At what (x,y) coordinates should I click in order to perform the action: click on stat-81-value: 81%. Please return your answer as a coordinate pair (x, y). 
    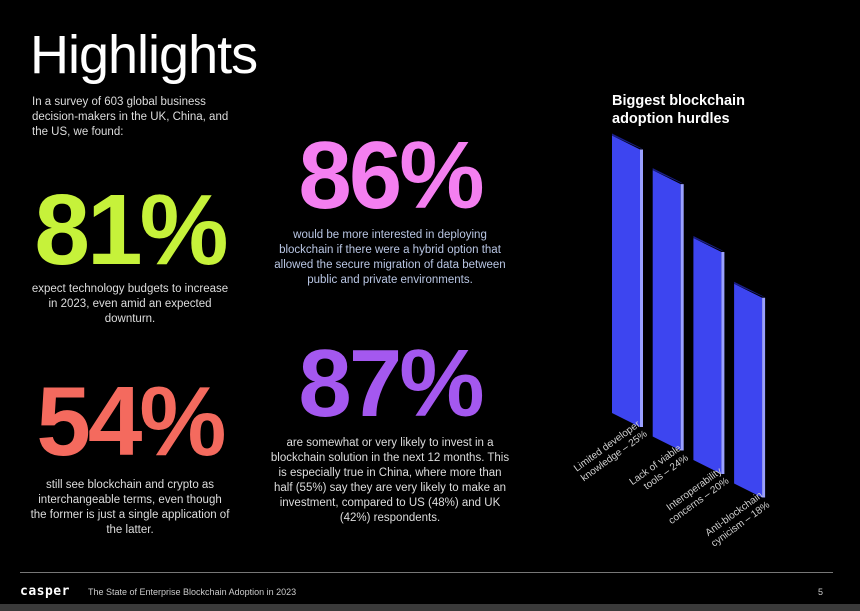
    Looking at the image, I should click on (131, 230).